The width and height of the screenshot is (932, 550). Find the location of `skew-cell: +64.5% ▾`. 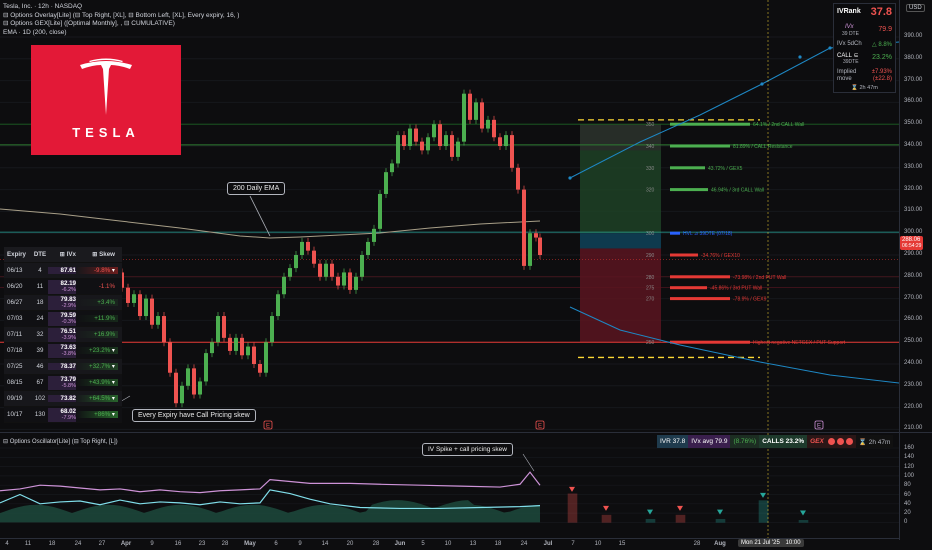

skew-cell: +64.5% ▾ is located at coordinates (97, 398).